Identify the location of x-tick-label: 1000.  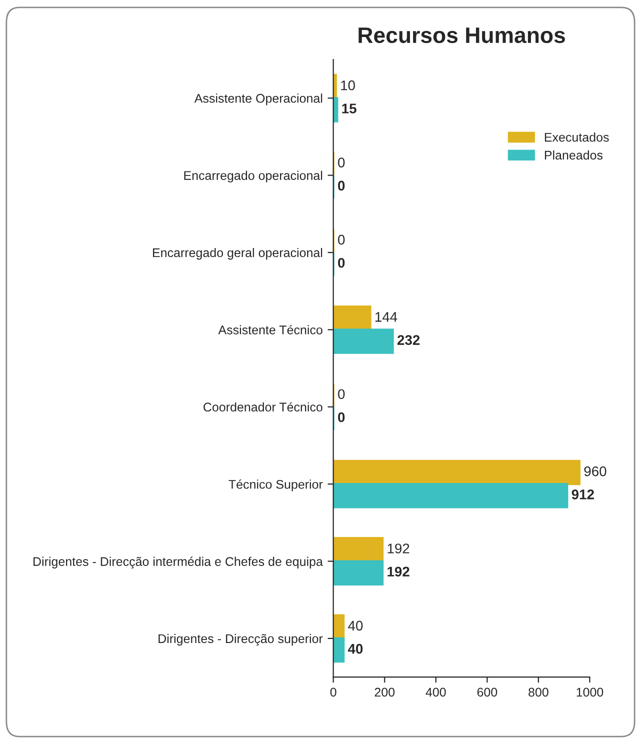
(590, 692).